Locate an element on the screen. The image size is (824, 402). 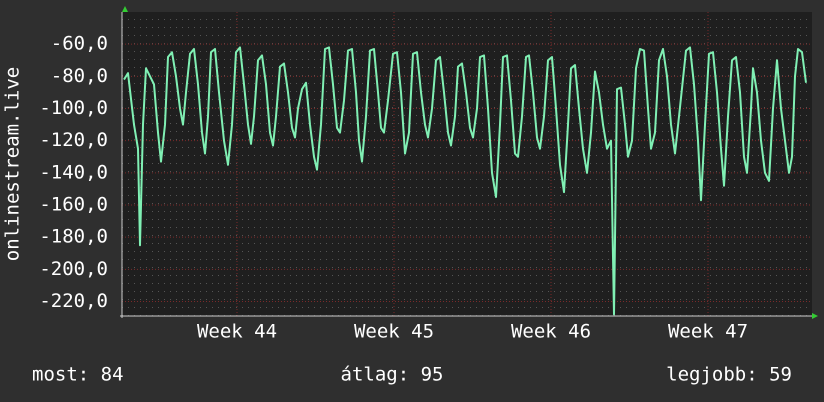
footer-best: legjobb: 59 is located at coordinates (729, 375).